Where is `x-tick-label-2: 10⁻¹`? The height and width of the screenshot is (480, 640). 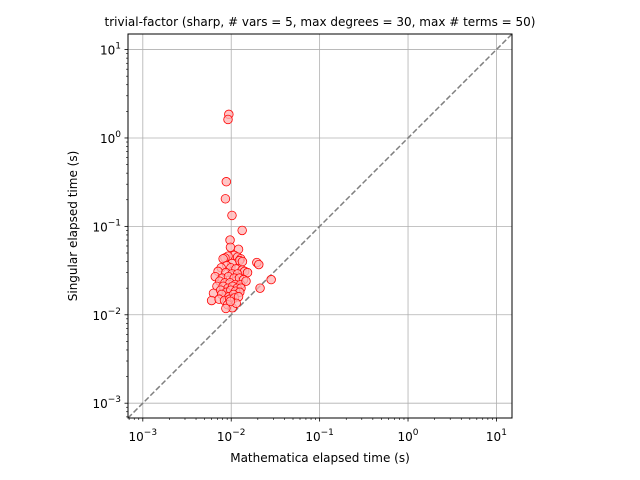
x-tick-label-2: 10⁻¹ is located at coordinates (319, 436).